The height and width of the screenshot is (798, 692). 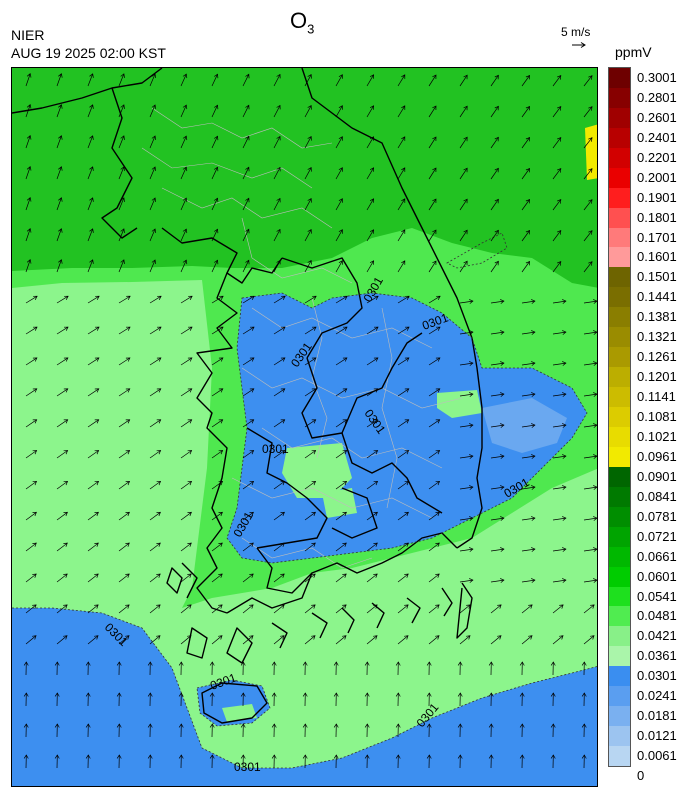 I want to click on colorbar-label: 0.1441, so click(x=657, y=297).